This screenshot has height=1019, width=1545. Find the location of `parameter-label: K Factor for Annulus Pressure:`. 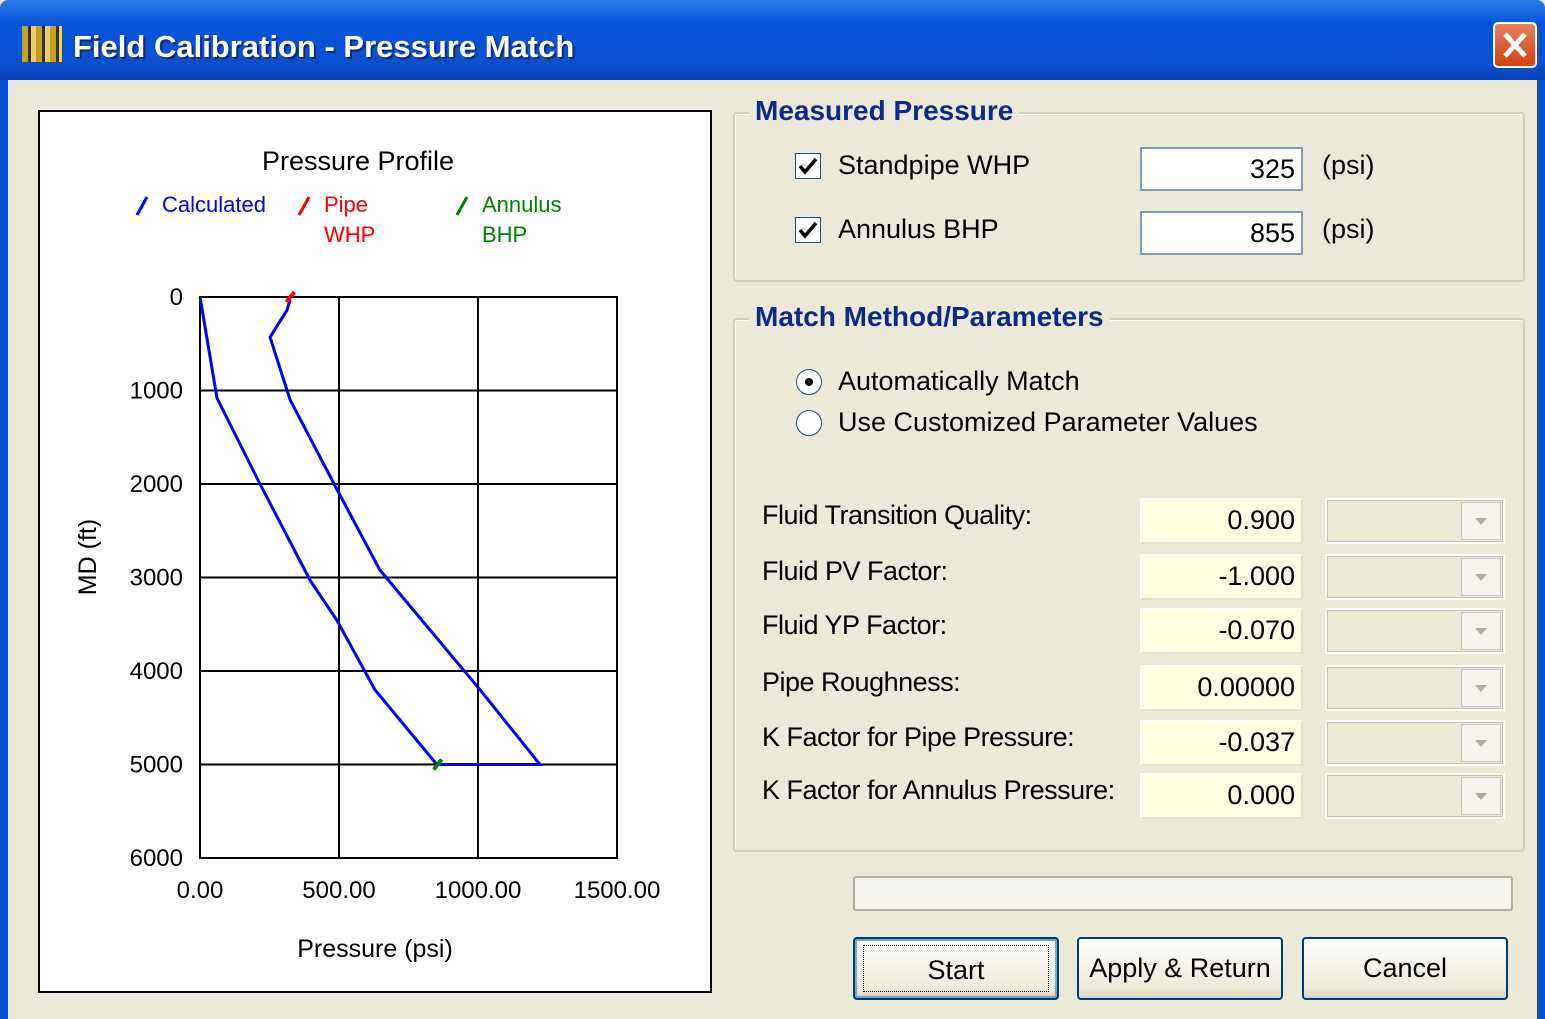

parameter-label: K Factor for Annulus Pressure: is located at coordinates (938, 790).